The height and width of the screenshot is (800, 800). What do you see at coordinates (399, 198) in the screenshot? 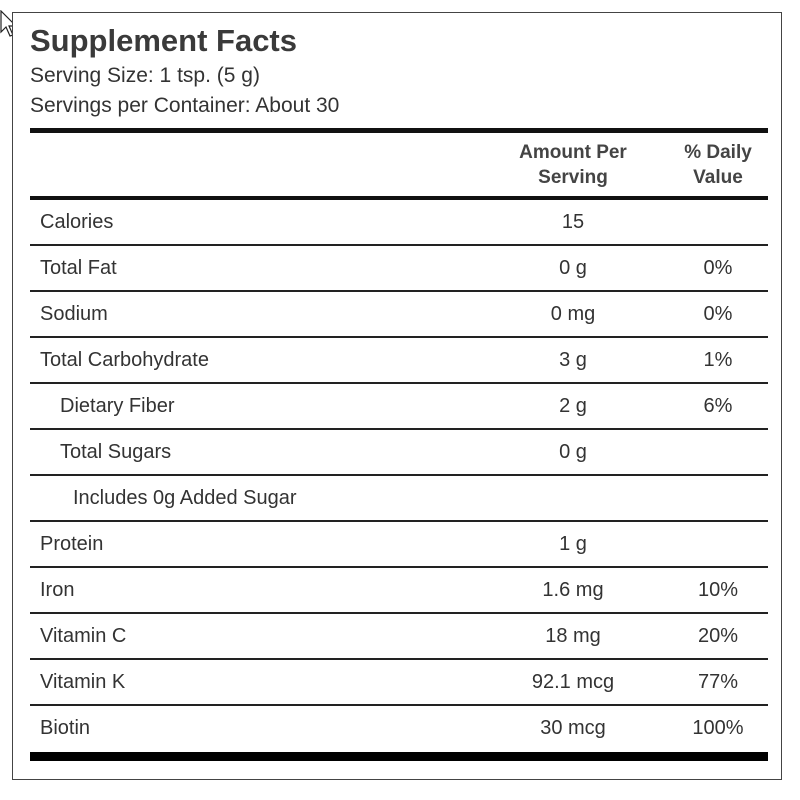
I see `header-divider-bar` at bounding box center [399, 198].